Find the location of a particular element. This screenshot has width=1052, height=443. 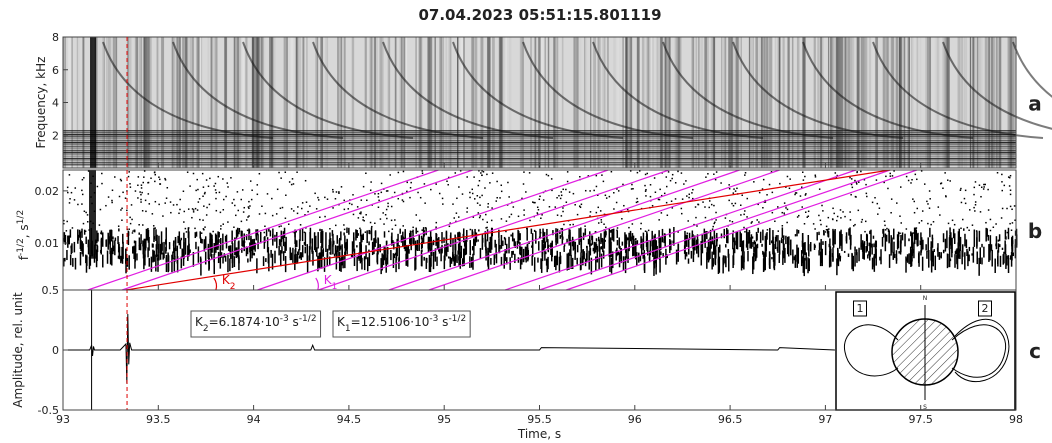

y-tick-label: 0.5 is located at coordinates (51, 290).